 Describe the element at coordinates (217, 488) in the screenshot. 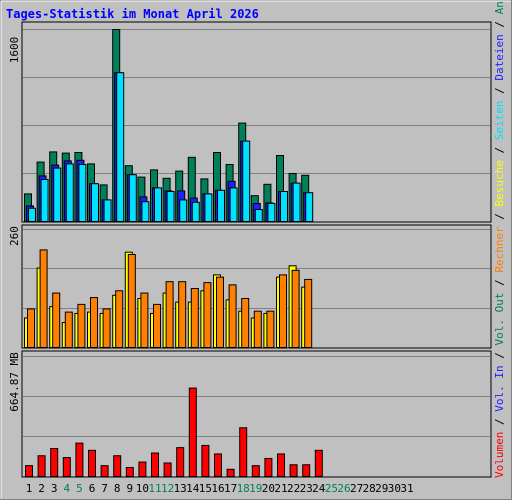

I see `x-tick-label: 16` at that location.